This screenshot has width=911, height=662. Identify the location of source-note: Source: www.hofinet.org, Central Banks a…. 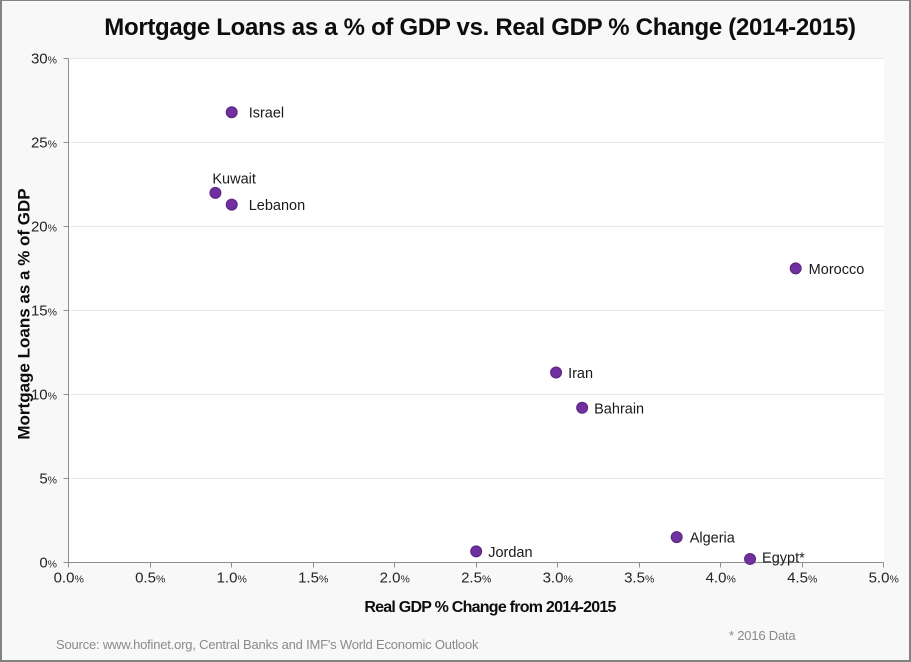
(267, 644).